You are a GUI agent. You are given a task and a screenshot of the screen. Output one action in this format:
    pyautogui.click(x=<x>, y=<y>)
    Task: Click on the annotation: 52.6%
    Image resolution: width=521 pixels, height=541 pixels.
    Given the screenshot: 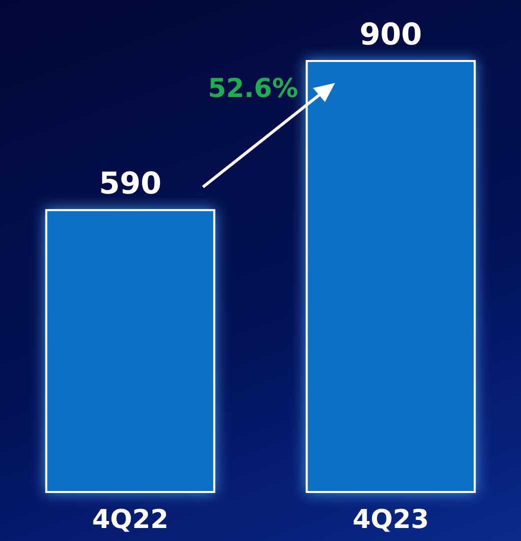 What is the action you would take?
    pyautogui.click(x=253, y=89)
    